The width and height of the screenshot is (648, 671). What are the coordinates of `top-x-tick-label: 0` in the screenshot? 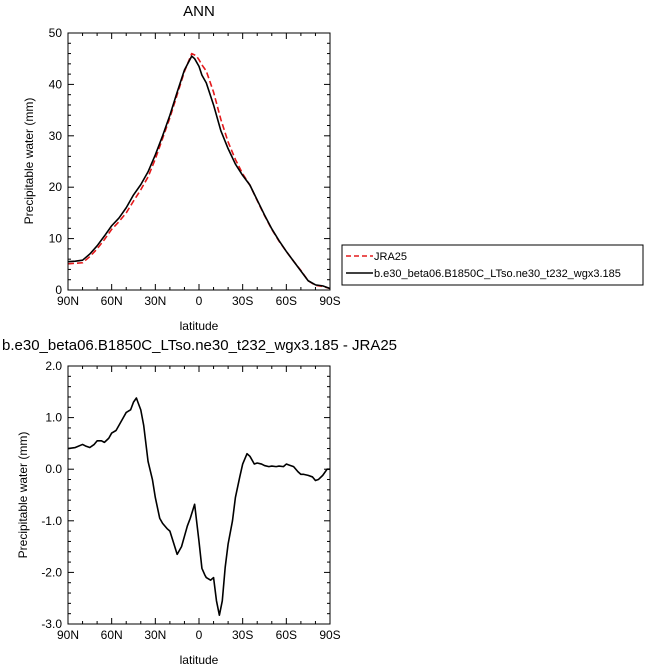 It's located at (199, 301).